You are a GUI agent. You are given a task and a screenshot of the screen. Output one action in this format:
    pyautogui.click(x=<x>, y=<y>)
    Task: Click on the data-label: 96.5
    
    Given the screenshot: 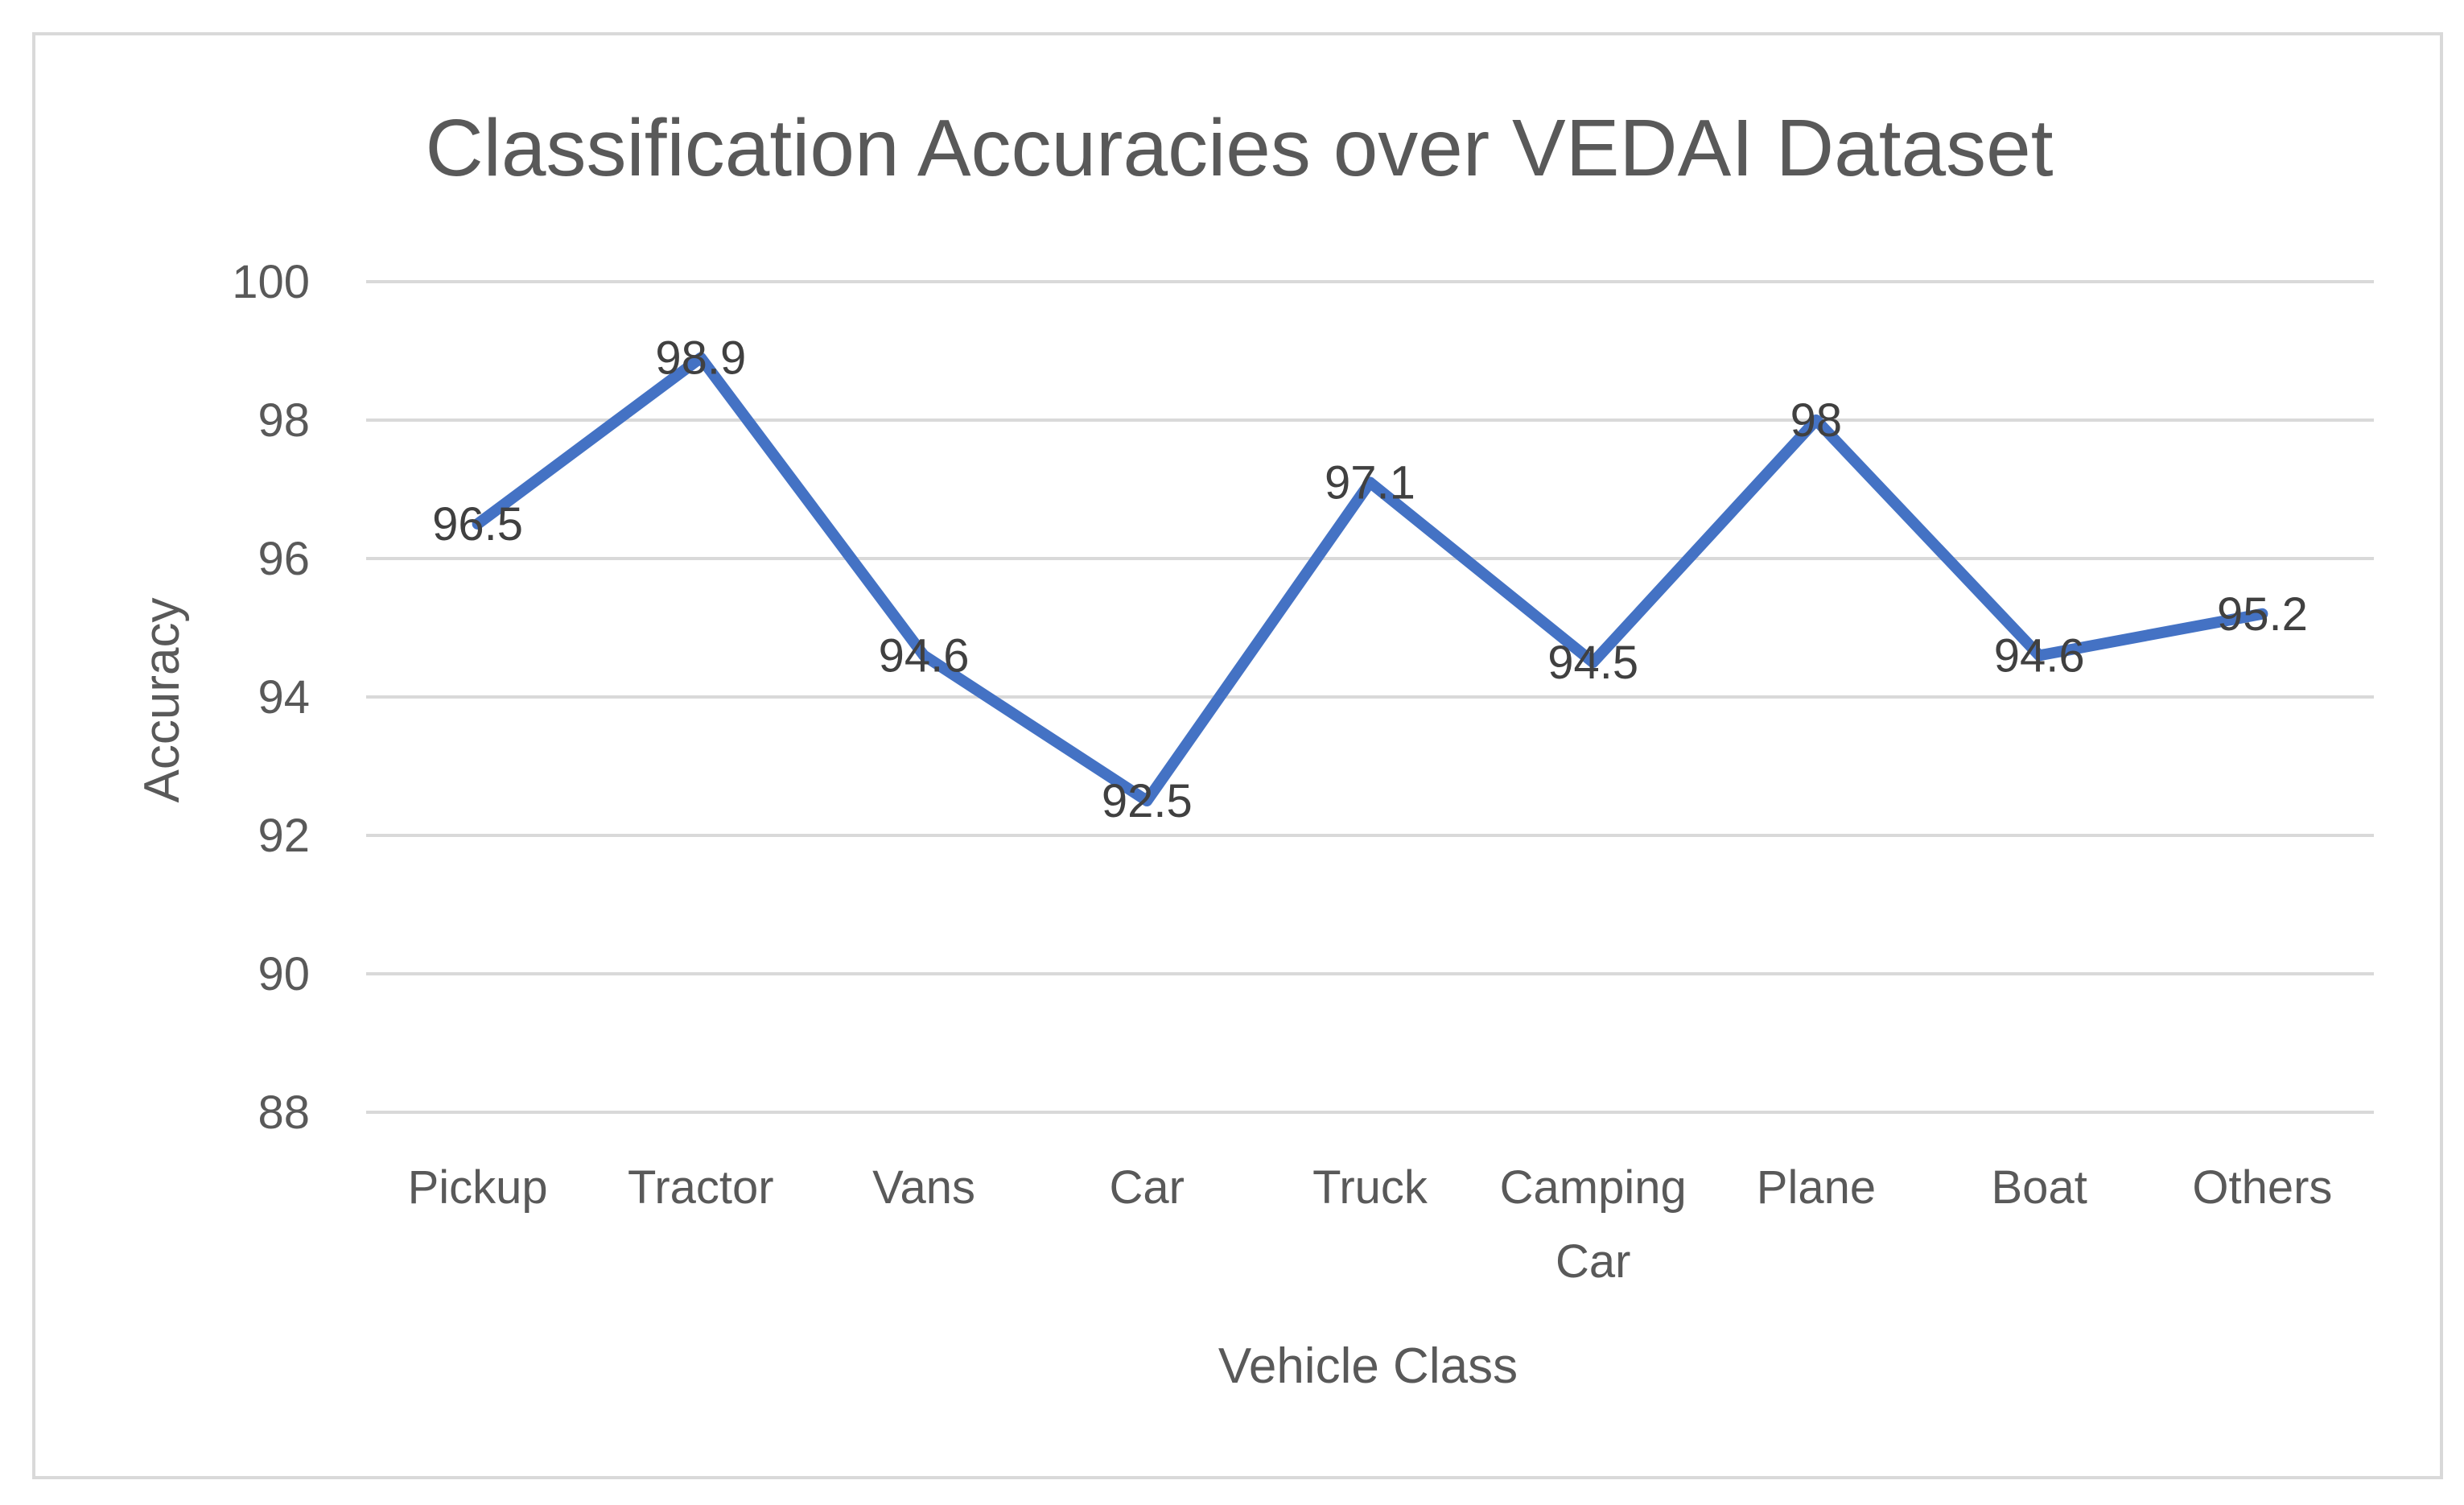 What is the action you would take?
    pyautogui.click(x=477, y=524)
    